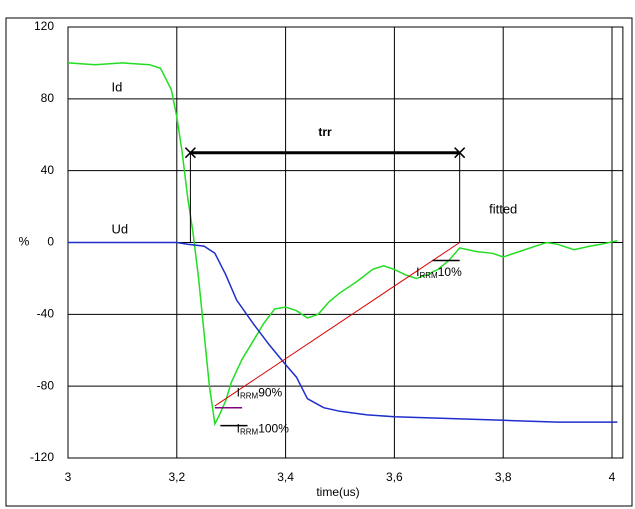  Describe the element at coordinates (24, 242) in the screenshot. I see `y-axis-label: %` at that location.